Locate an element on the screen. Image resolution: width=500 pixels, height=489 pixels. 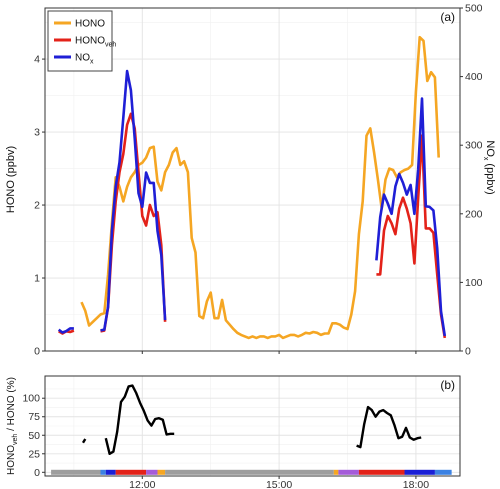
y-axis-label: HONOveh / HONO (%) is located at coordinates (12, 426).